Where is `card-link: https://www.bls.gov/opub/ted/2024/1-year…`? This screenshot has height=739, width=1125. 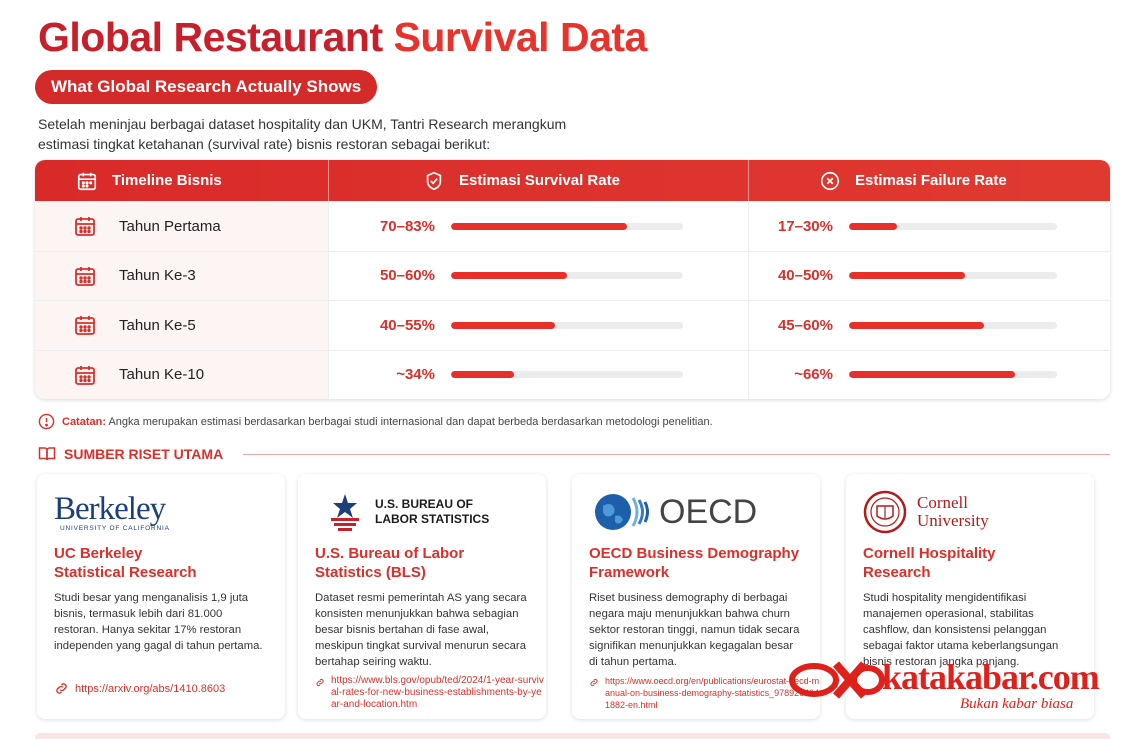 card-link: https://www.bls.gov/opub/ted/2024/1-year… is located at coordinates (430, 693).